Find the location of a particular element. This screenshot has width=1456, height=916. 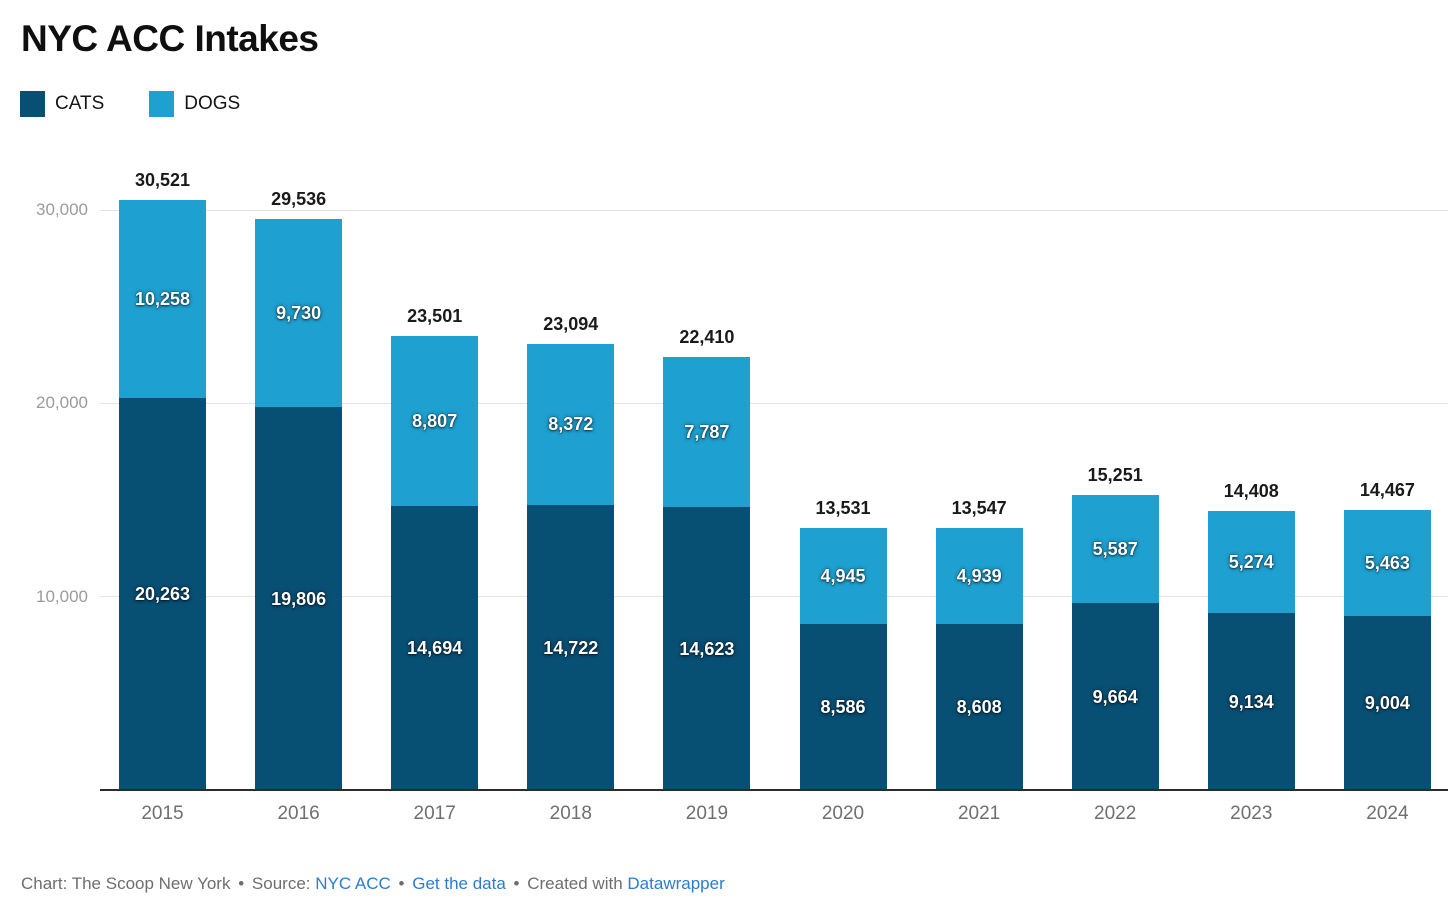

x-axis-label-2019: 2019 is located at coordinates (707, 813).